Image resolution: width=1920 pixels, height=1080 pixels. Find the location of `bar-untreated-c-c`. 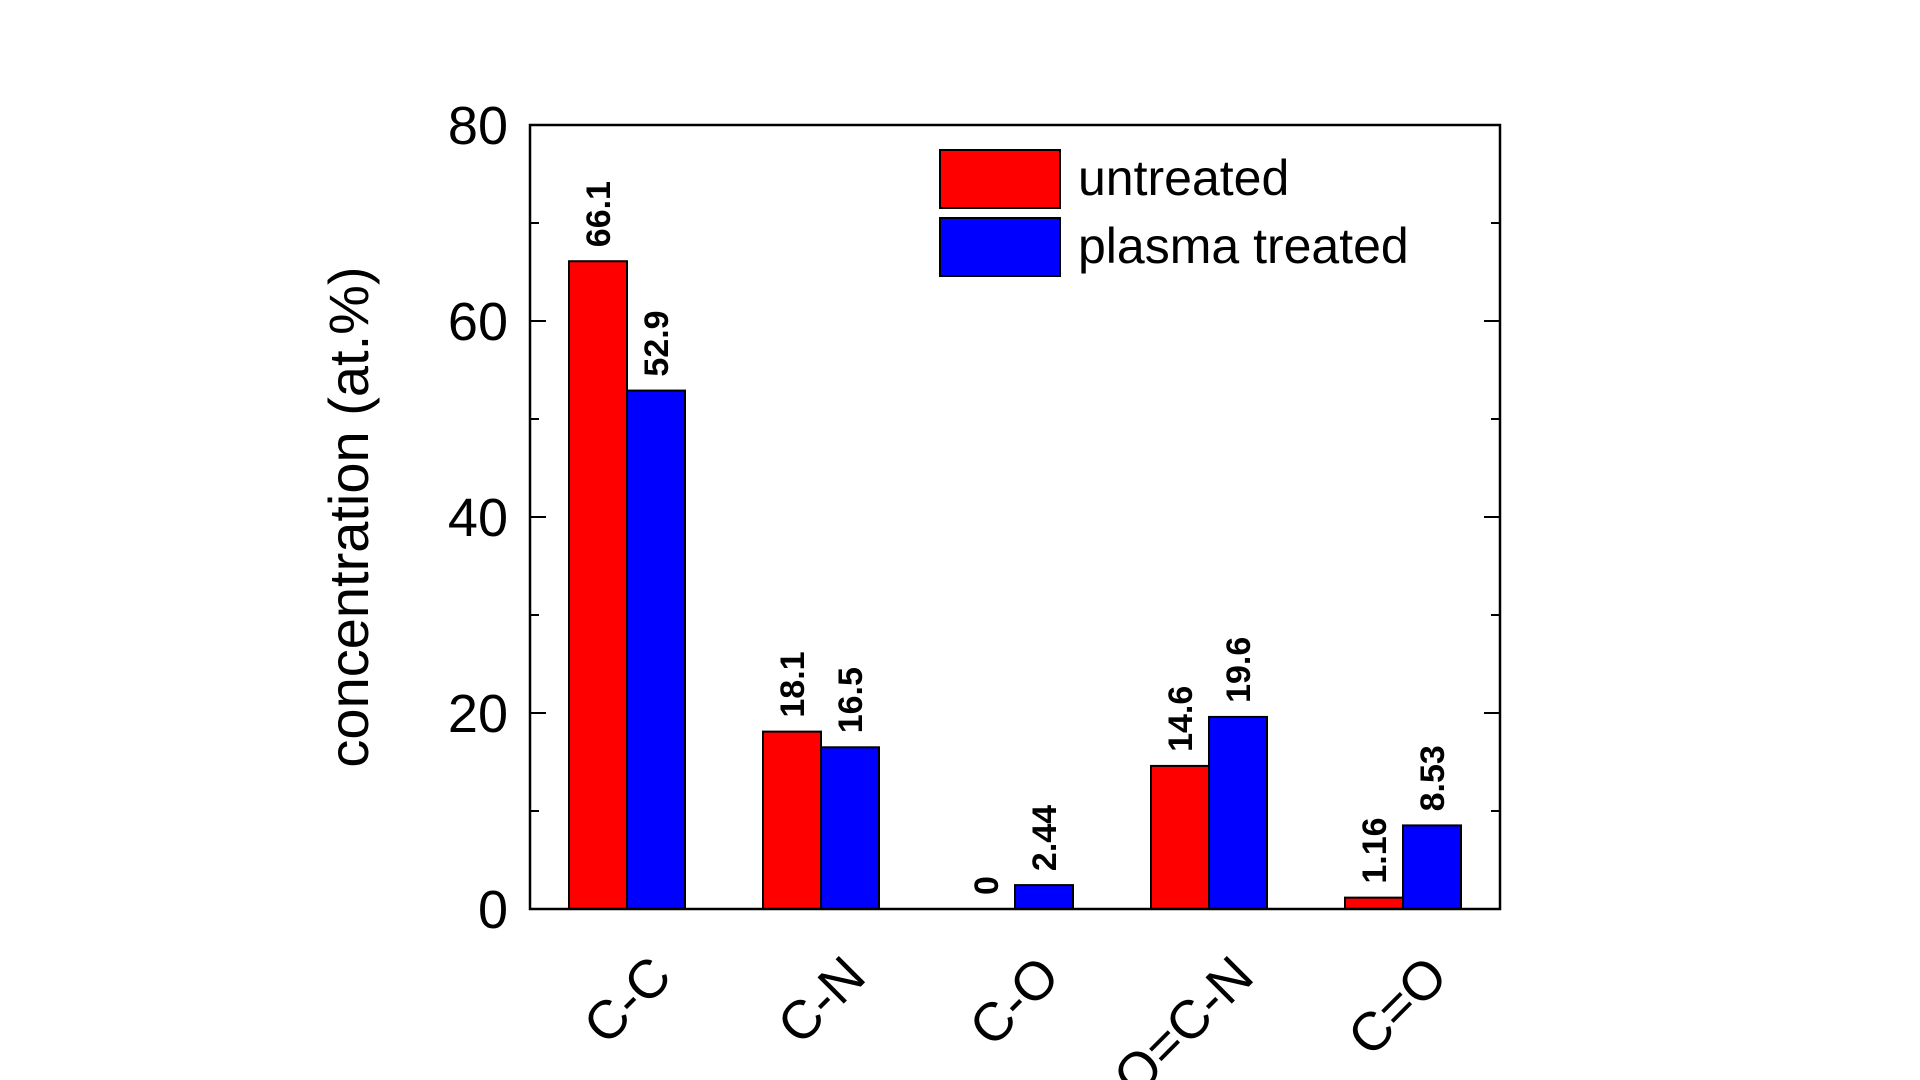

bar-untreated-c-c is located at coordinates (598, 585).